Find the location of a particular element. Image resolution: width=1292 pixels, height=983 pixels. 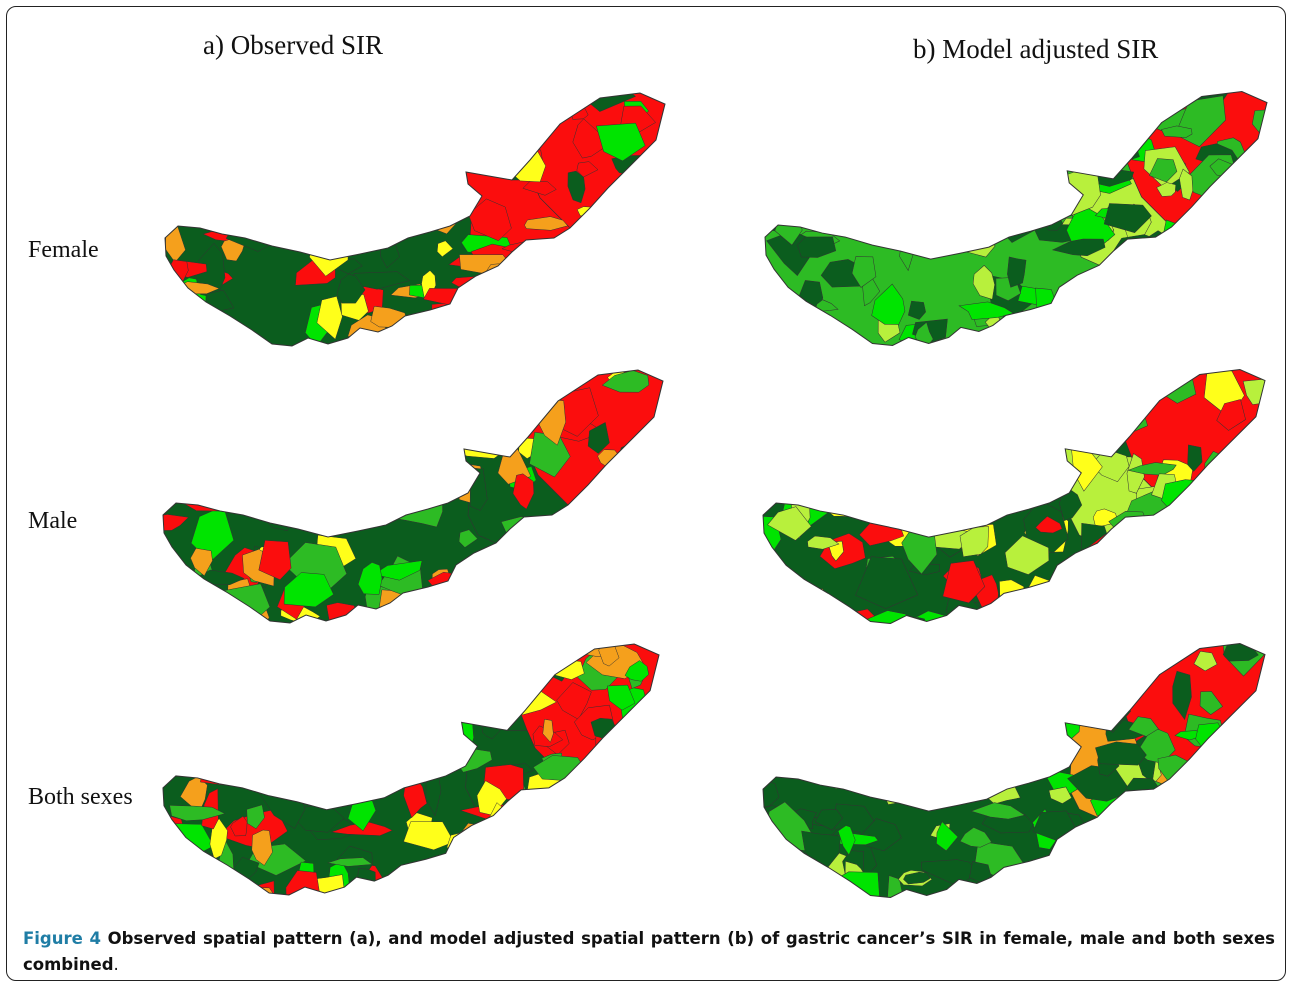

map-male-observed is located at coordinates (413, 496).